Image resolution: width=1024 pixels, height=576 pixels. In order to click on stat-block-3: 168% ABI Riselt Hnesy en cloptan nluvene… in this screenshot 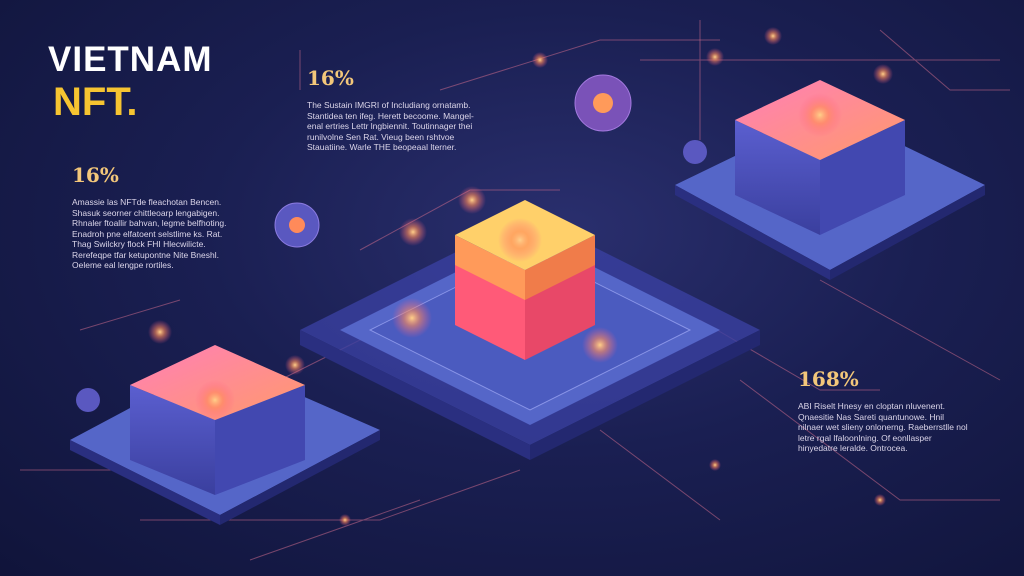, I will do `click(883, 410)`.